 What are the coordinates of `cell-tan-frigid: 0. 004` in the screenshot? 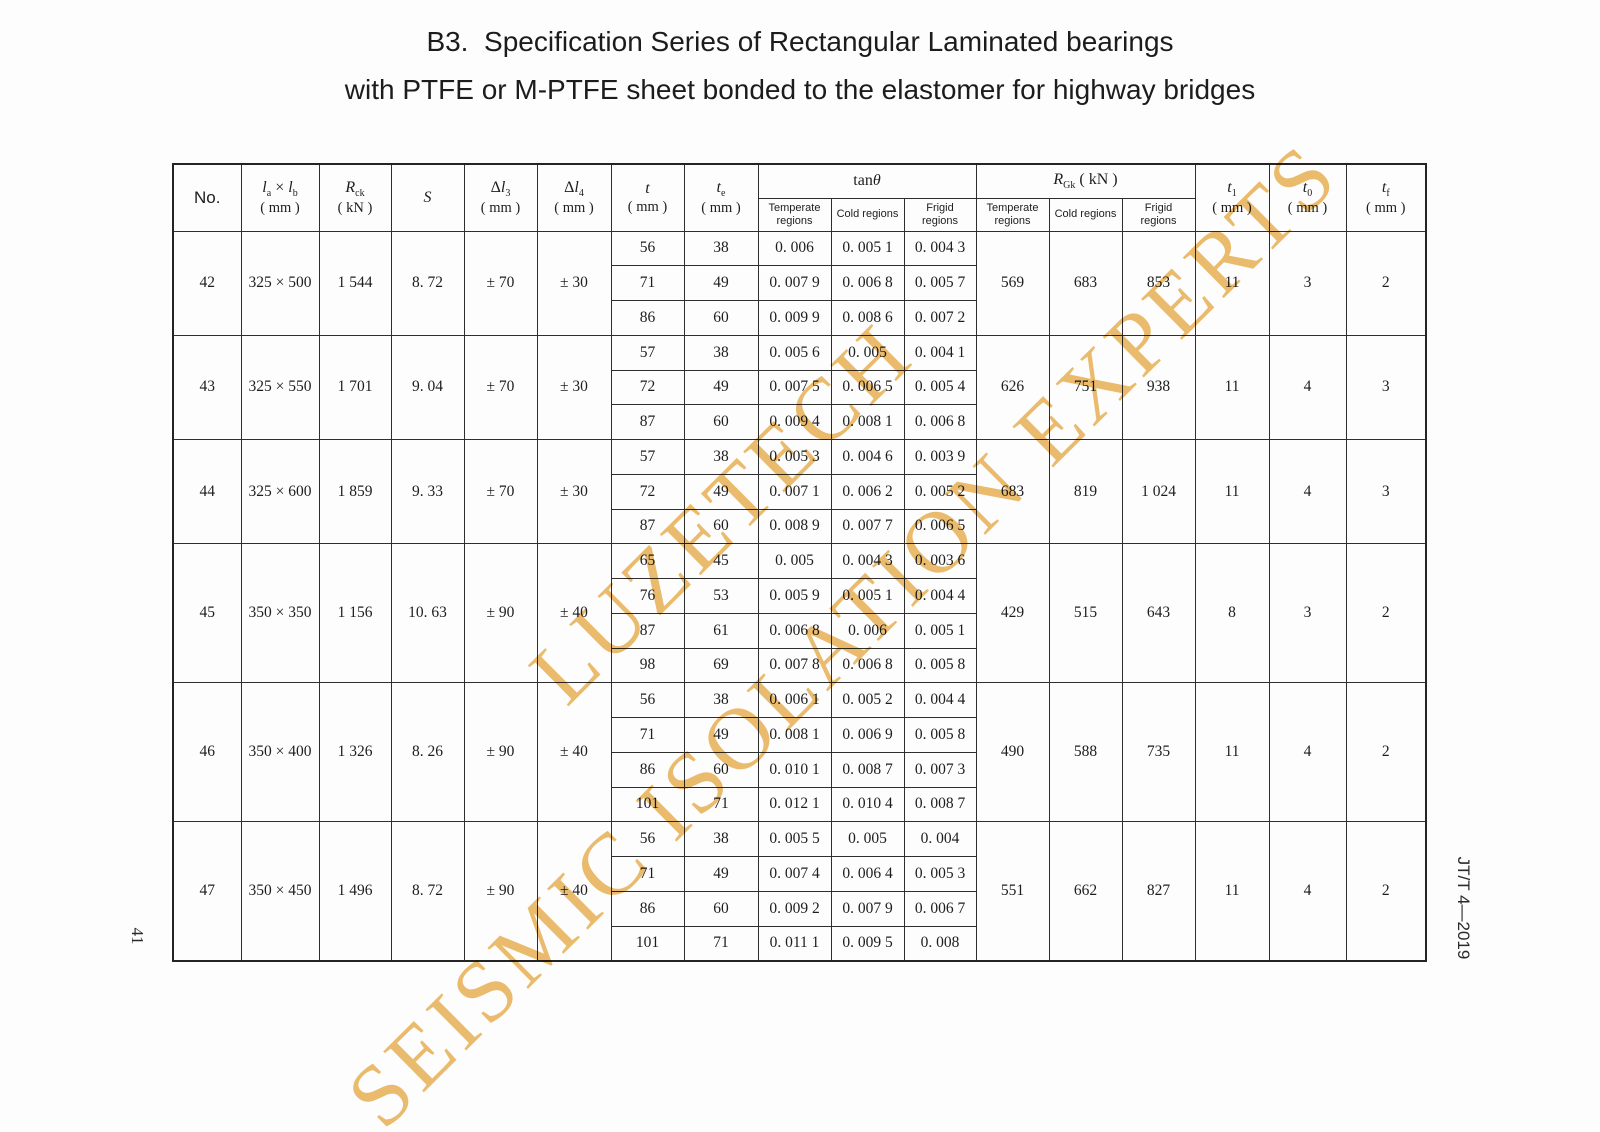 It's located at (940, 839).